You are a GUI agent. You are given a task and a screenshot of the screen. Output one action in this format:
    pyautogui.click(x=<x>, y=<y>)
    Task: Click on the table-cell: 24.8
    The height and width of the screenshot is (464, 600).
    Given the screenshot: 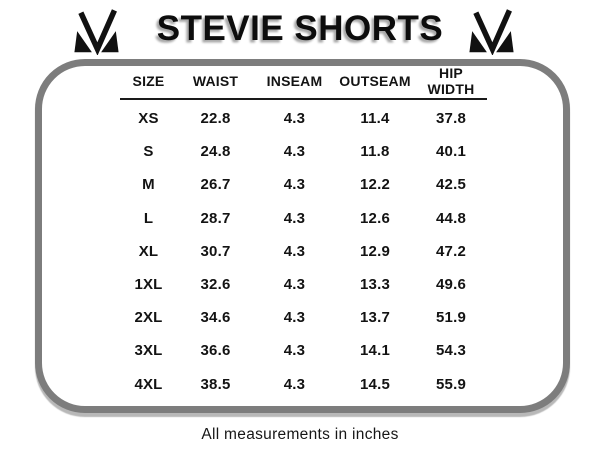 What is the action you would take?
    pyautogui.click(x=215, y=152)
    